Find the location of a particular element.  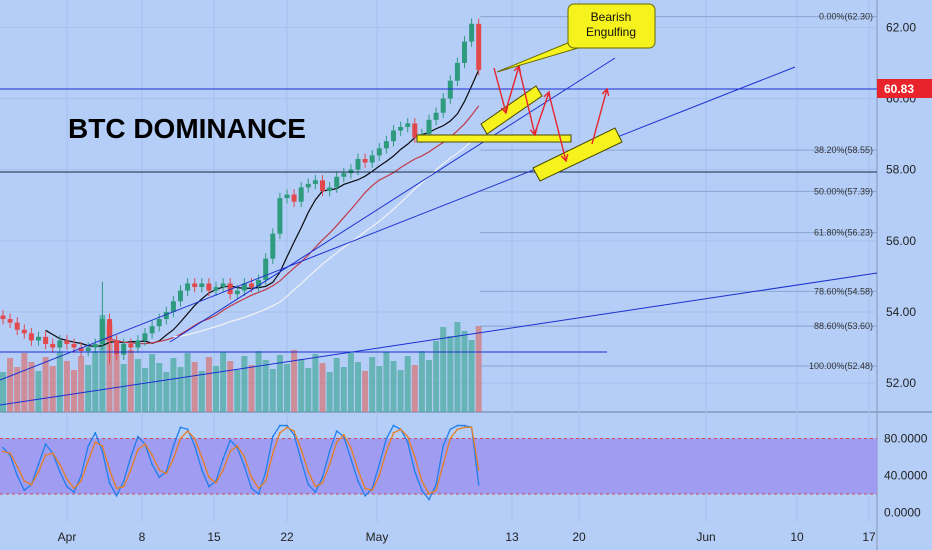

time-tick-label: 13 is located at coordinates (512, 537).